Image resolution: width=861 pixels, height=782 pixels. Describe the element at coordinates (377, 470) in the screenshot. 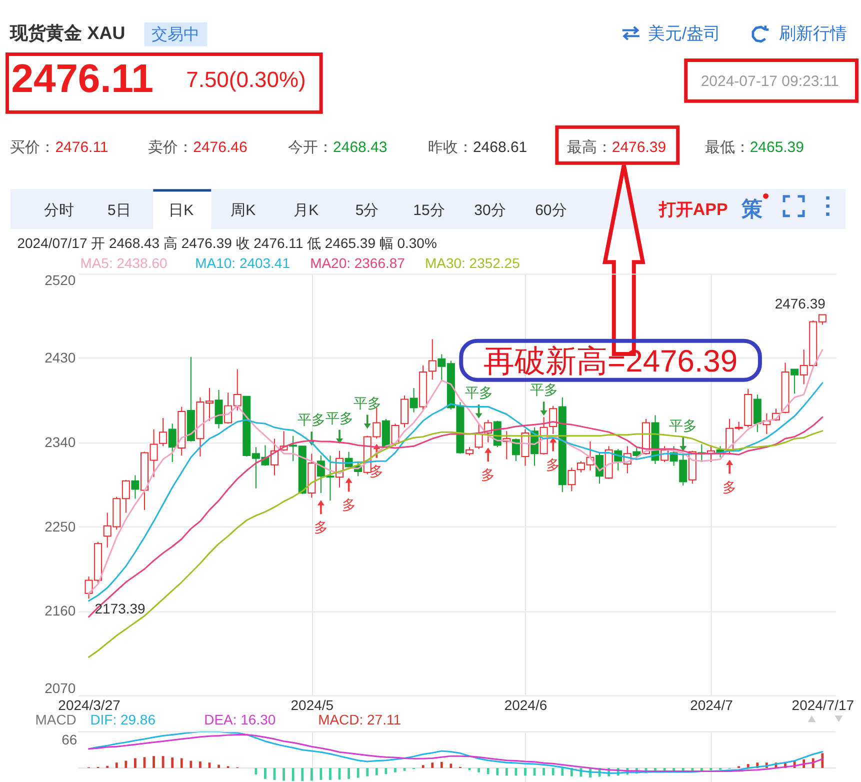

I see `series-label: 多` at that location.